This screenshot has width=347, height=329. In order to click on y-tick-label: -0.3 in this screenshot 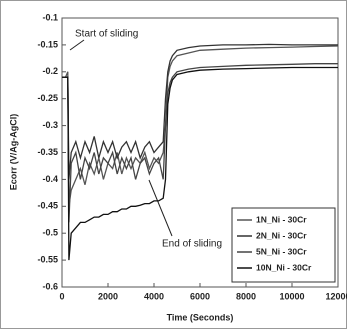, I will do `click(50, 125)`.